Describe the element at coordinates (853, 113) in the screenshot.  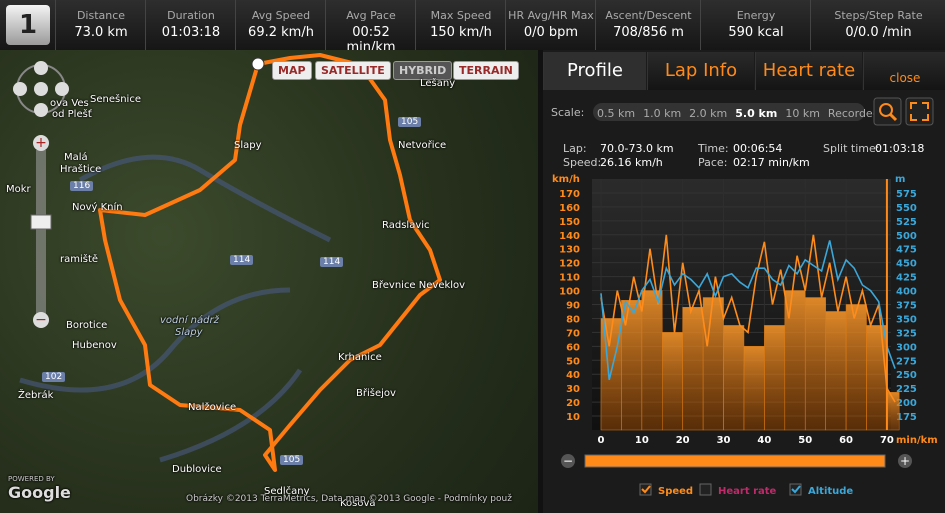
I see `scale-option: Recorded` at that location.